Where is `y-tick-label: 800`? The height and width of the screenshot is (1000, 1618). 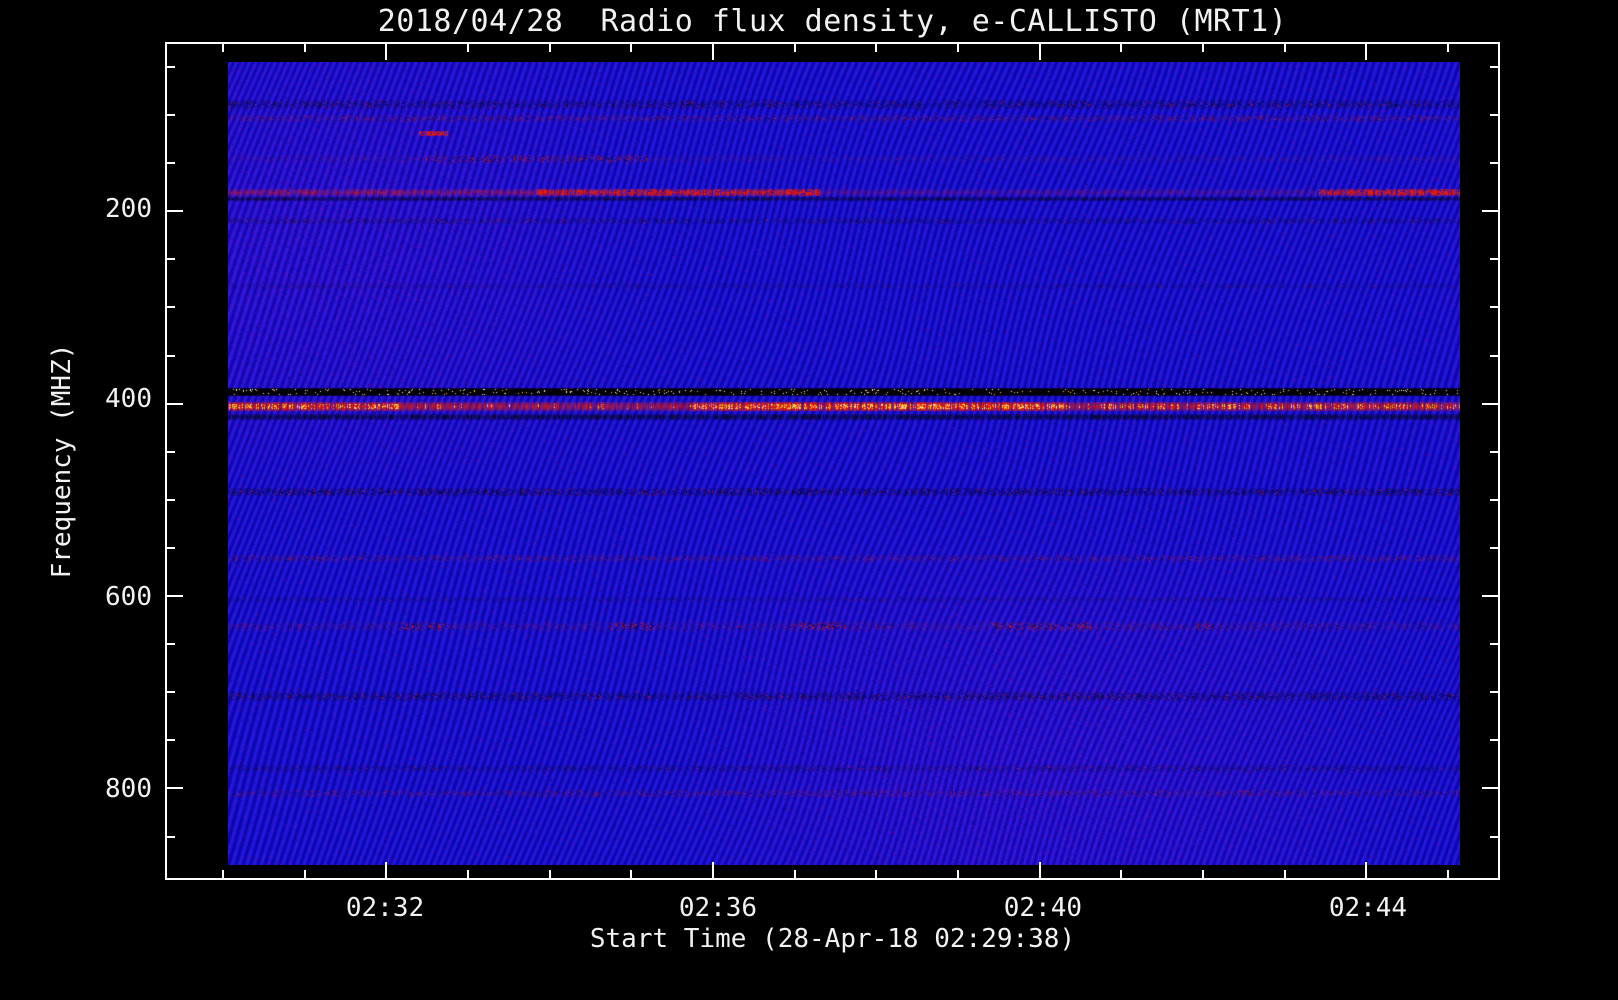 y-tick-label: 800 is located at coordinates (128, 788).